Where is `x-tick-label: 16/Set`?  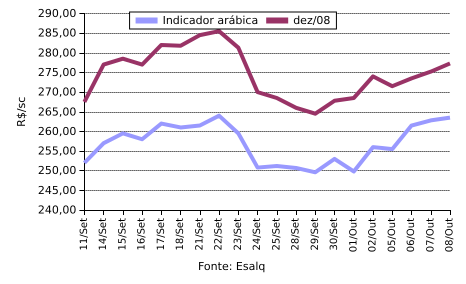
x-tick-label: 16/Set is located at coordinates (142, 234).